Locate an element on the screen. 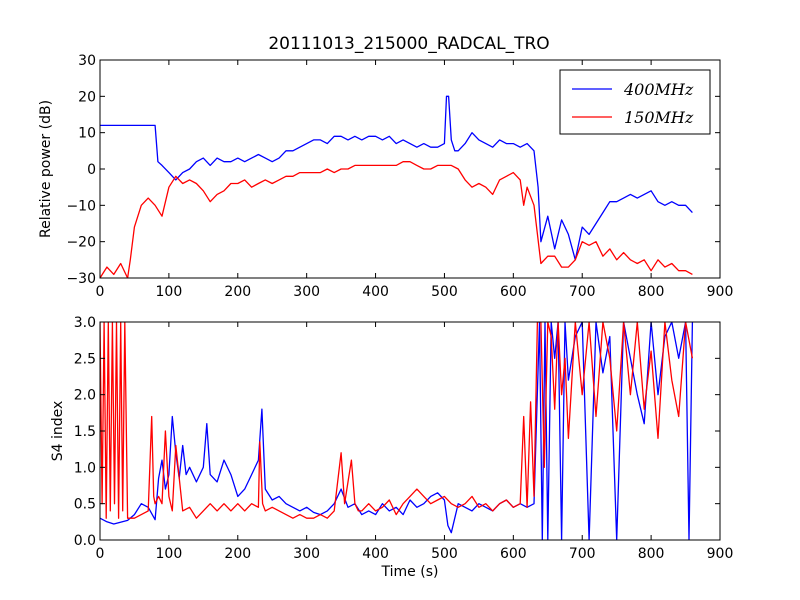  legend-label-400mhz: 400MHz is located at coordinates (658, 89).